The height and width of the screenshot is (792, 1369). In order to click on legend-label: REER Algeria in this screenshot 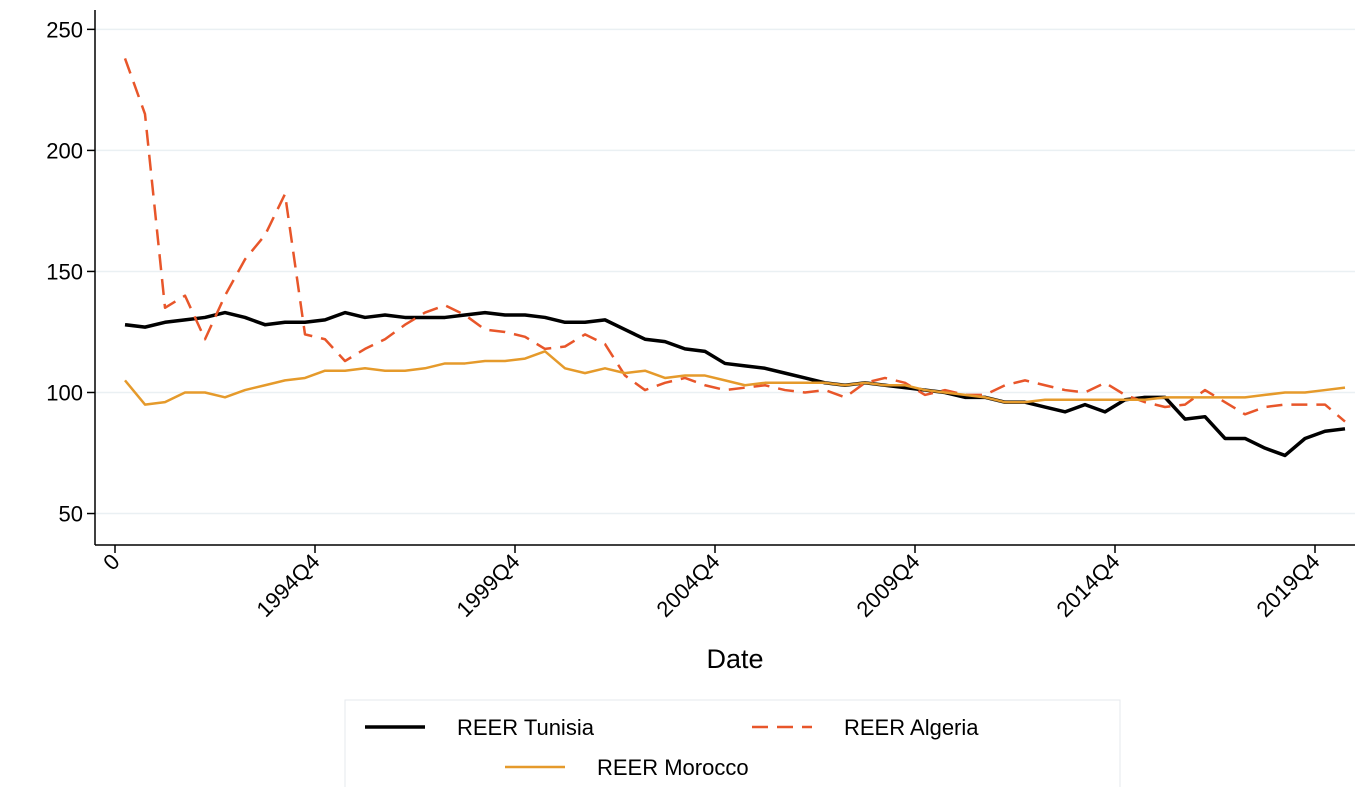, I will do `click(911, 727)`.